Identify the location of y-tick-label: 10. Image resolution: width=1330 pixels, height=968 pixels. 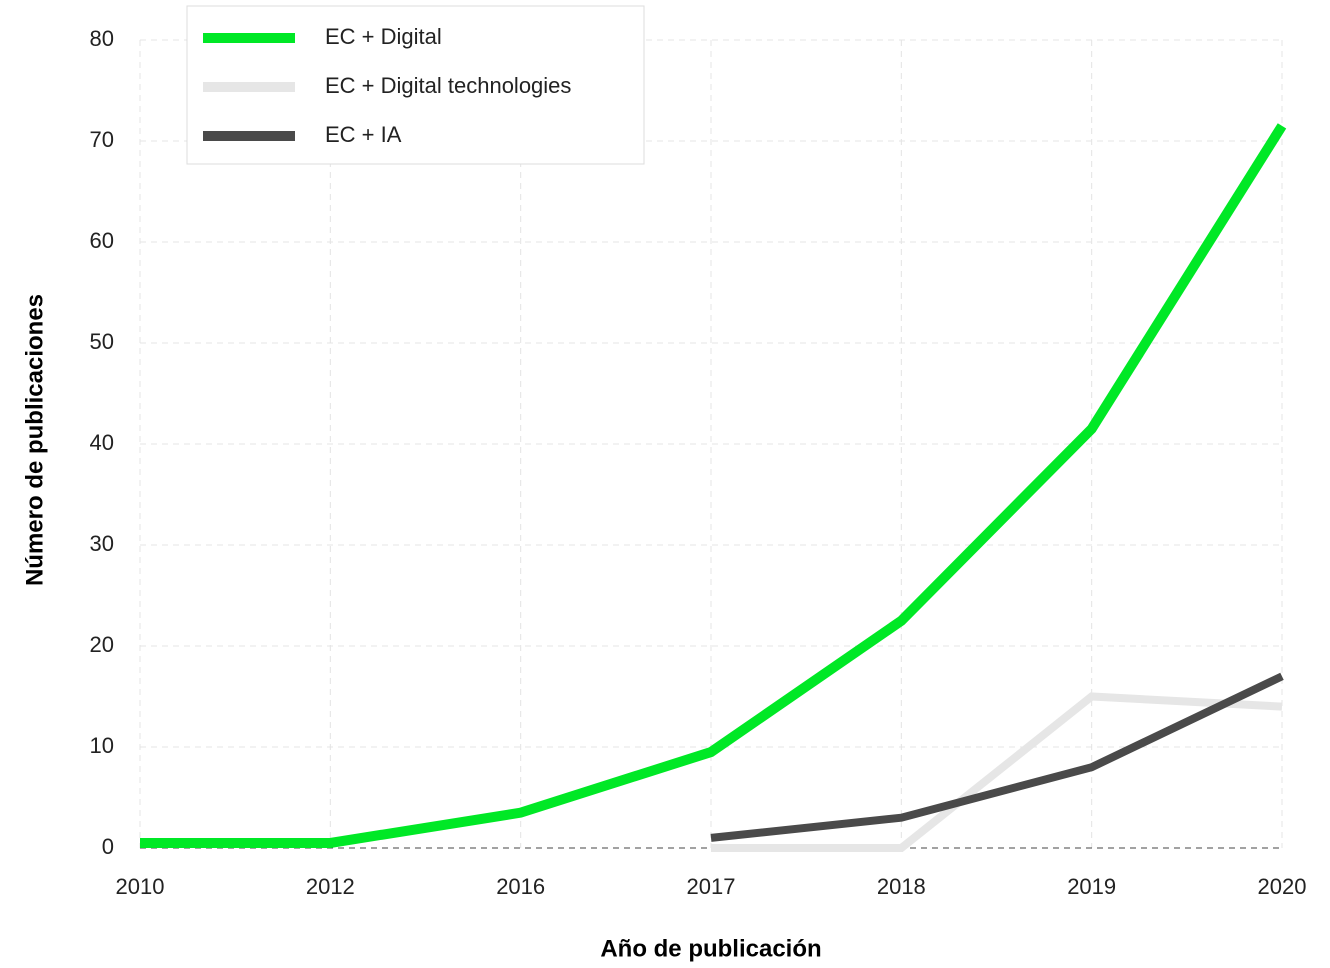
(102, 745).